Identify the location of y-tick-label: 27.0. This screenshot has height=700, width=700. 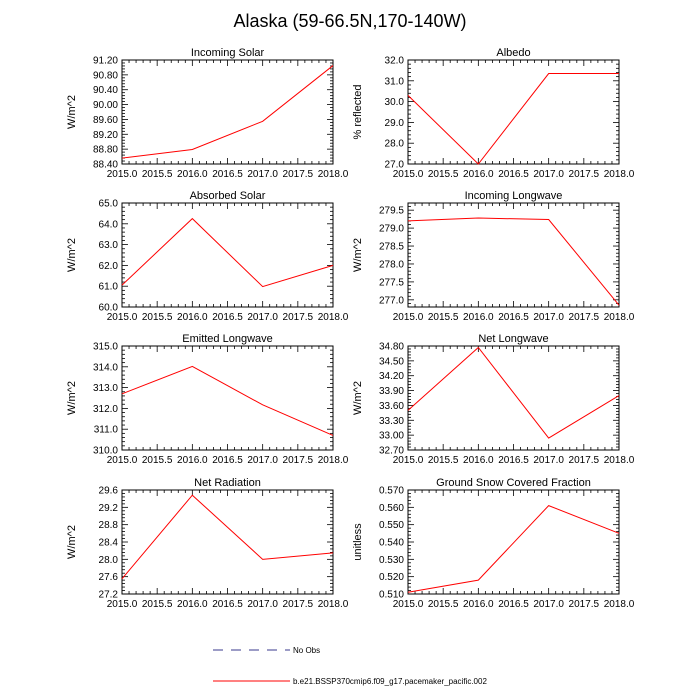
(395, 165).